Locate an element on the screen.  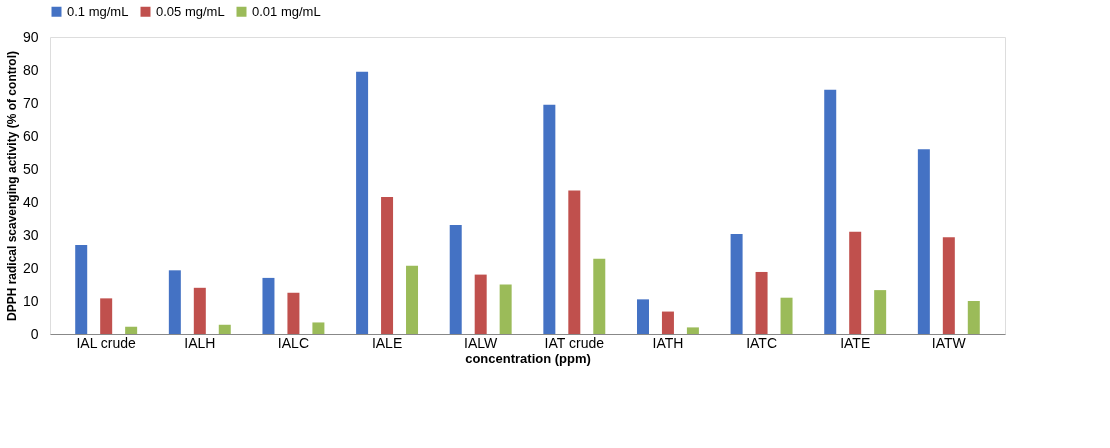
y-tick-label: 0 is located at coordinates (34, 333).